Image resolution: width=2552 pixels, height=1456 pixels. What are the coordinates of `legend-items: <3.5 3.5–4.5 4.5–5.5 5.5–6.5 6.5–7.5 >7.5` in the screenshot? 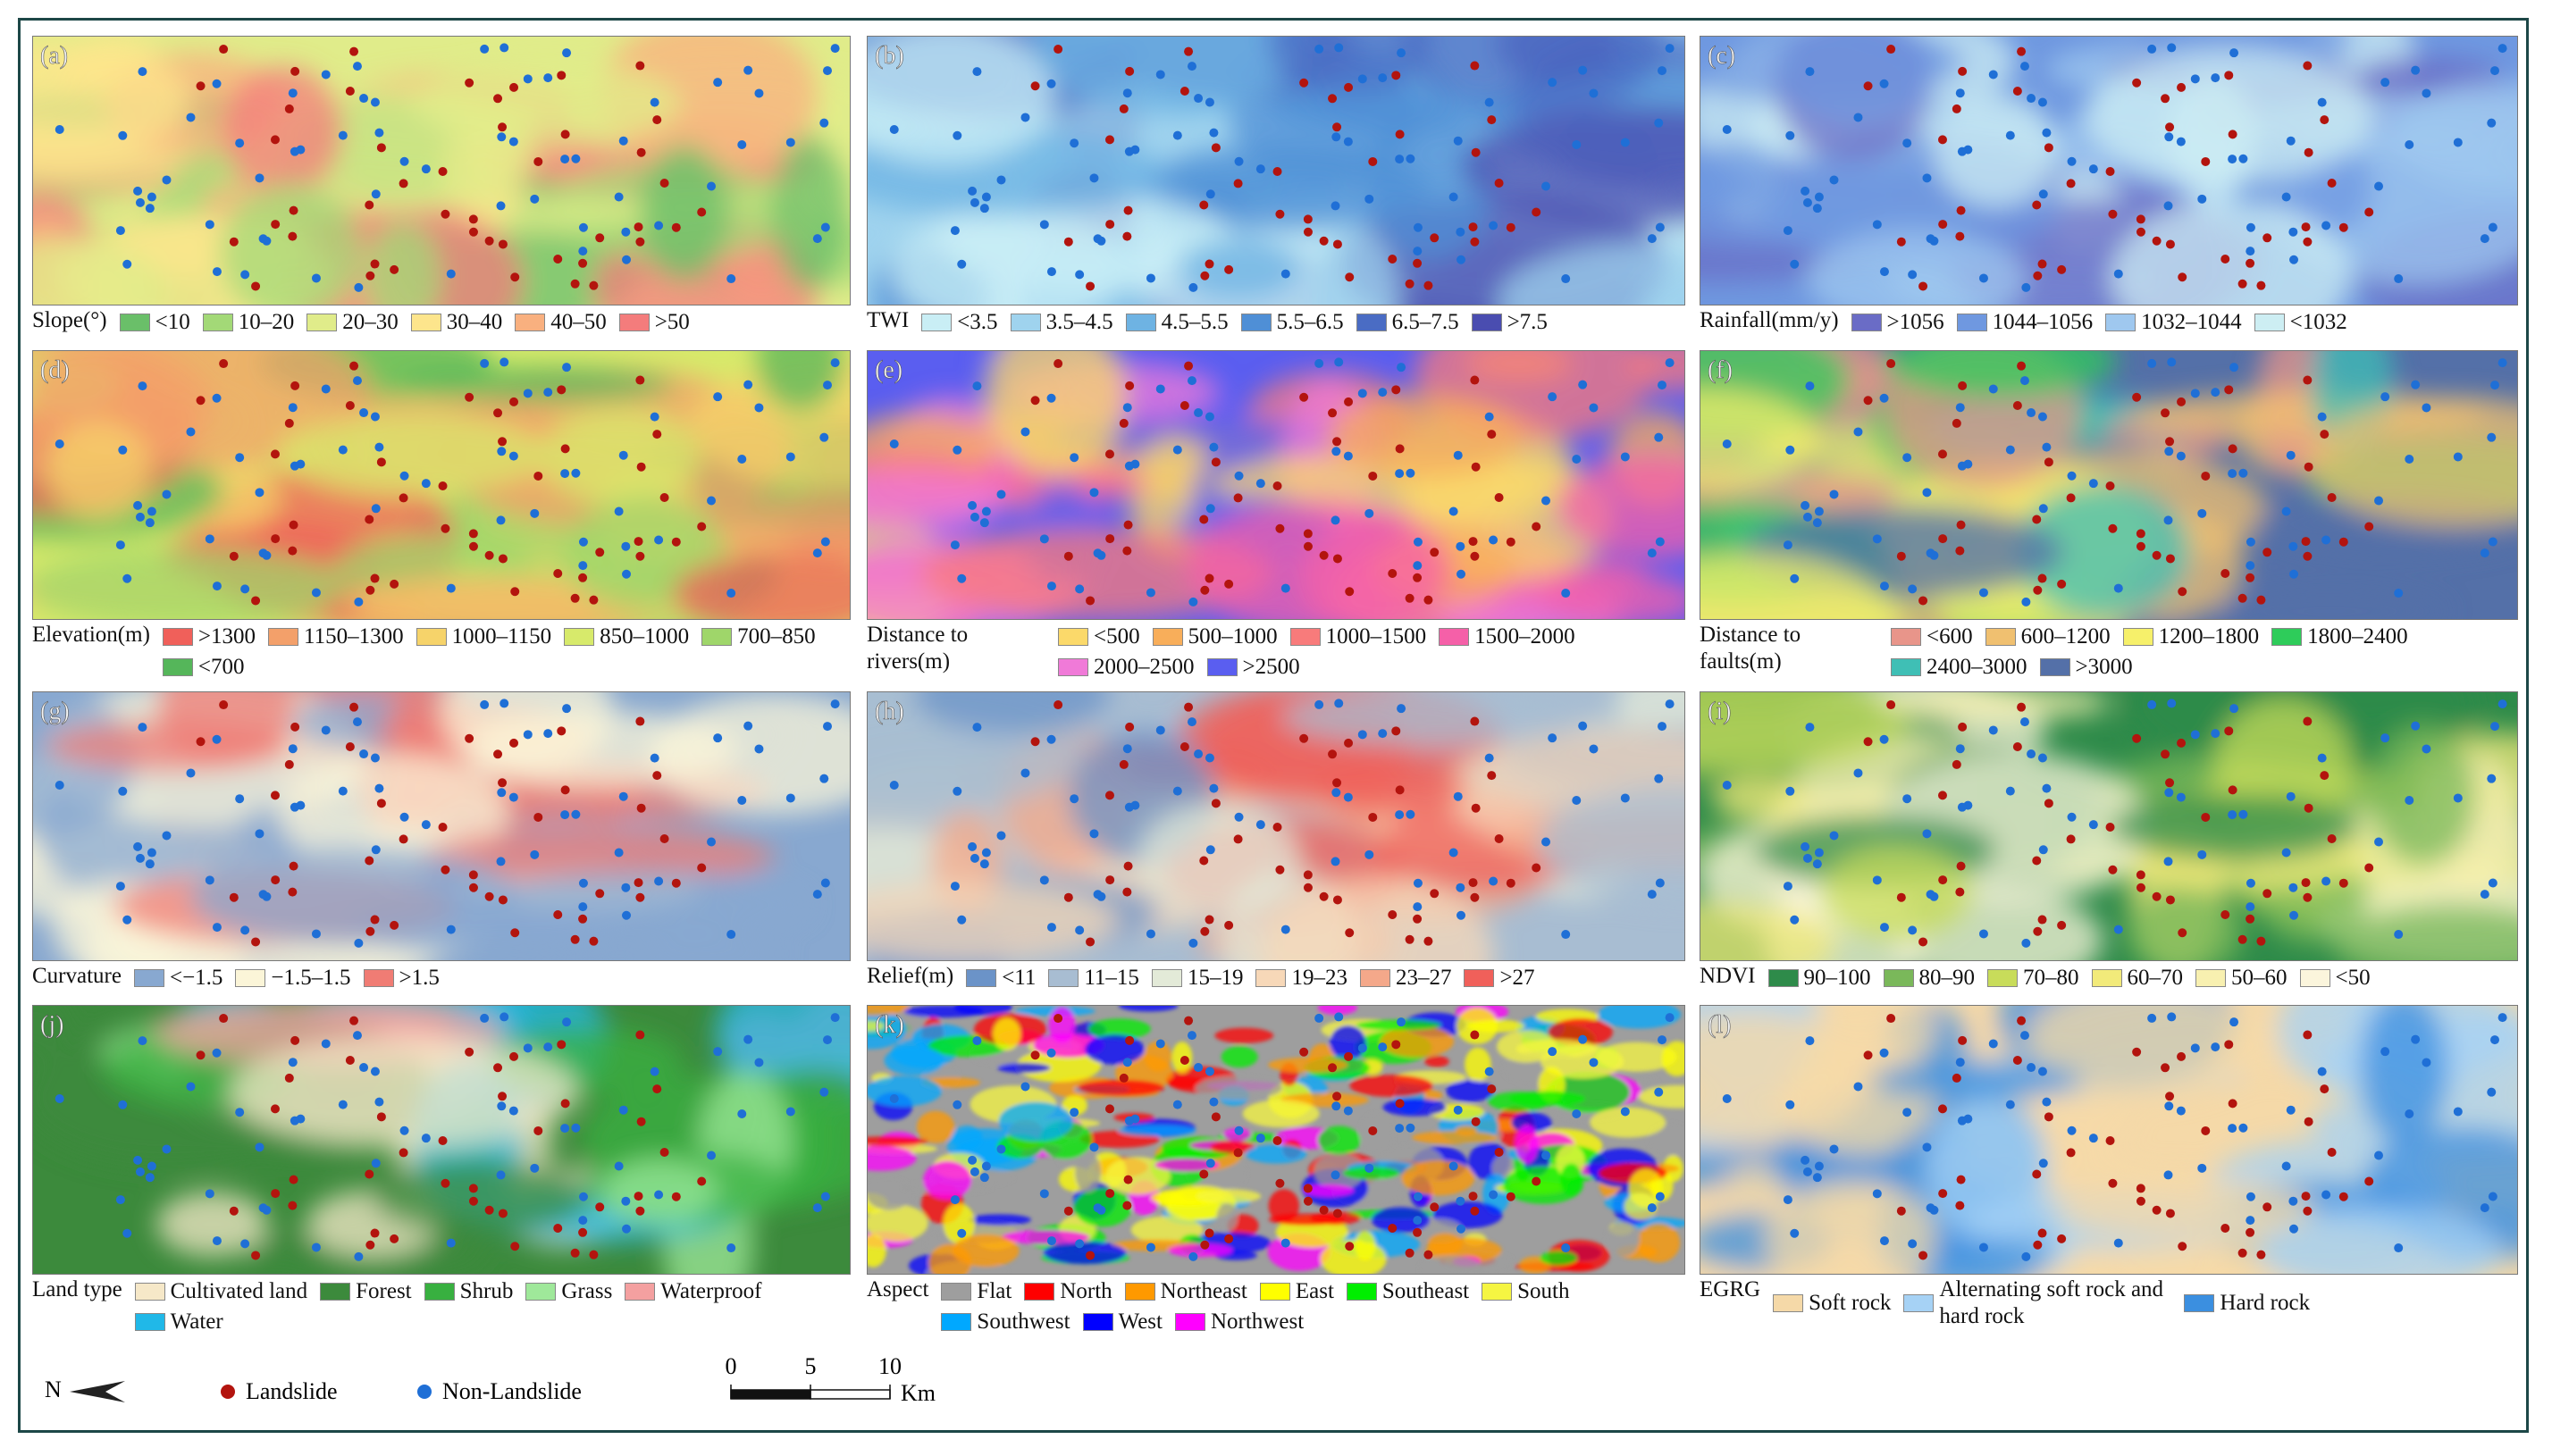 It's located at (1240, 322).